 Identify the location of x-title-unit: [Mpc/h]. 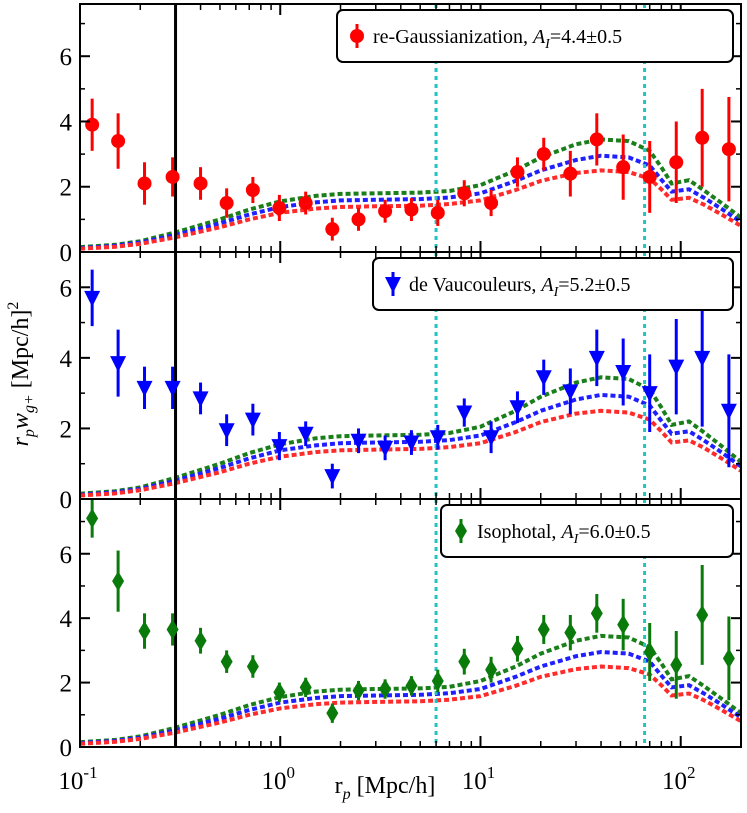
(393, 786).